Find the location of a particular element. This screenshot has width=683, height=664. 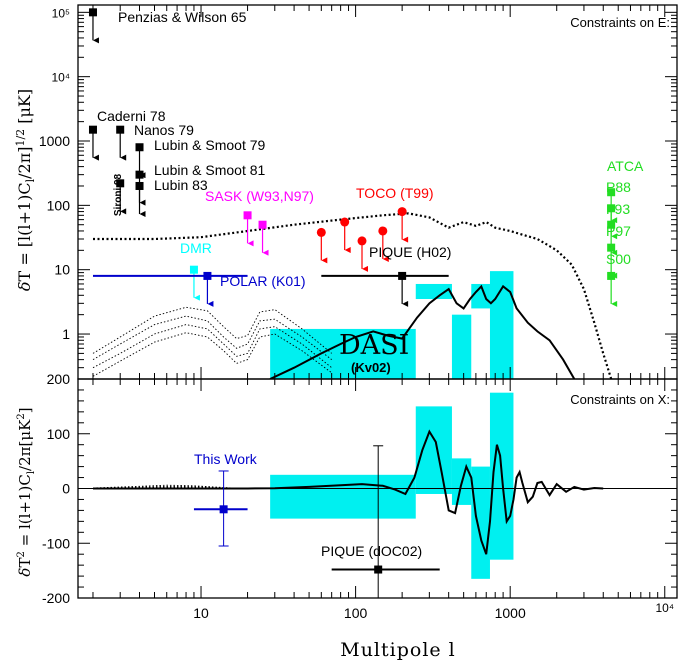

label-toco: TOCO (T99) is located at coordinates (395, 193).